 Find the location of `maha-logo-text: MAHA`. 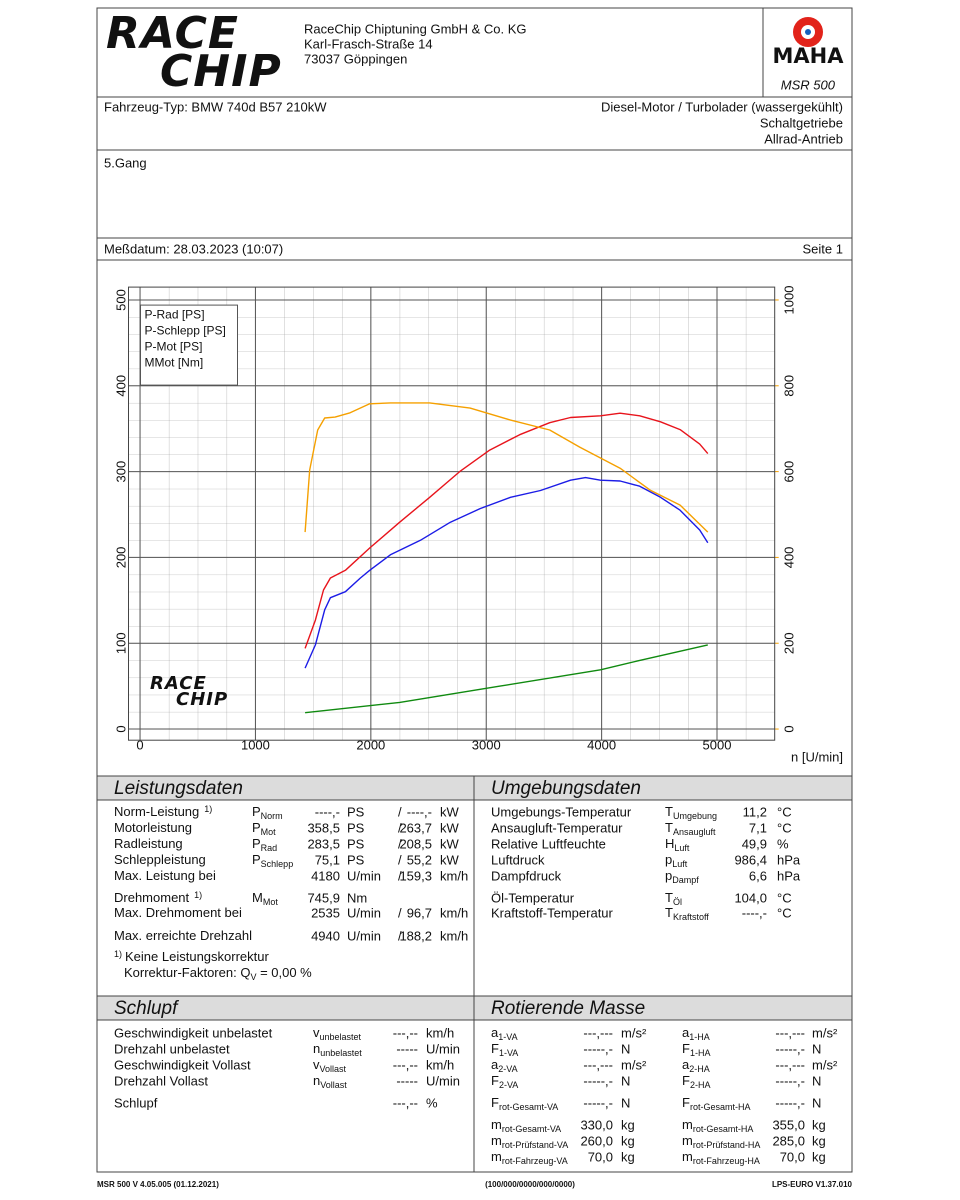

maha-logo-text: MAHA is located at coordinates (809, 56).